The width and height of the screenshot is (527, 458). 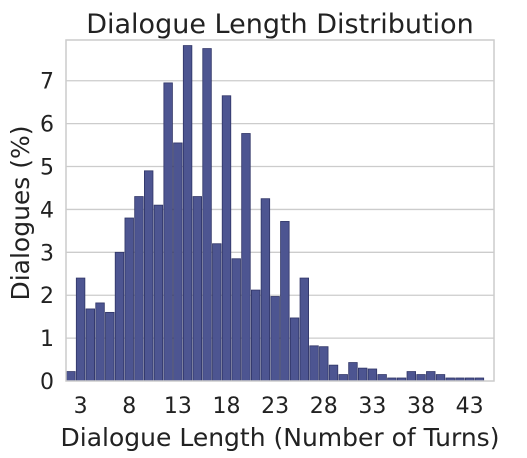 I want to click on y-tick-label: 1, so click(x=47, y=339).